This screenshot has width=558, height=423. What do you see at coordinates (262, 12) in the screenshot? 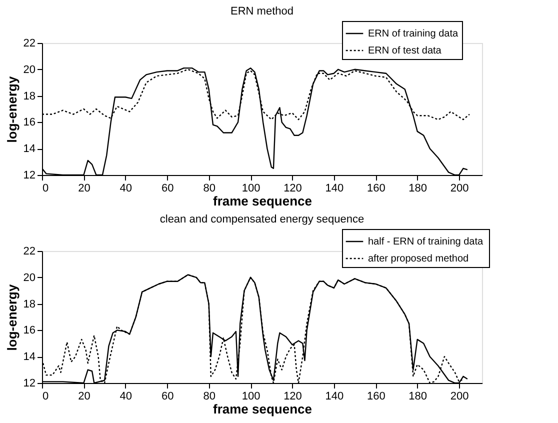
I see `chart-title: ERN method` at bounding box center [262, 12].